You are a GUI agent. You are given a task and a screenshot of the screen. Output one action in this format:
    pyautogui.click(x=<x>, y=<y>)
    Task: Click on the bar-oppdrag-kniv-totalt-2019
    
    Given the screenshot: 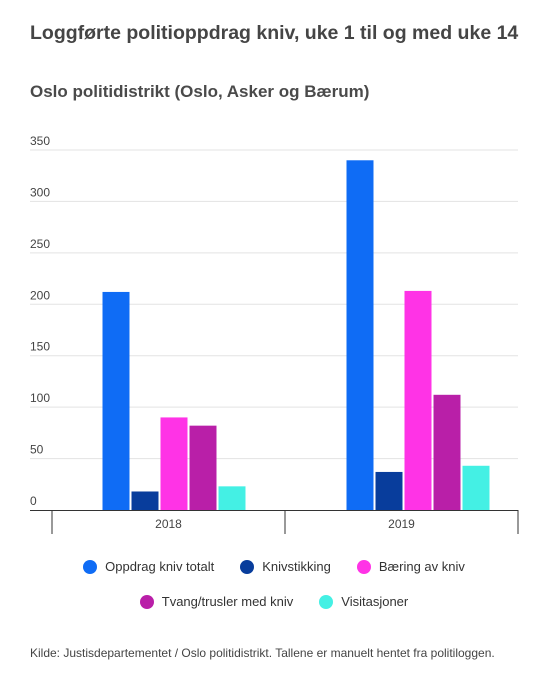 What is the action you would take?
    pyautogui.click(x=360, y=335)
    